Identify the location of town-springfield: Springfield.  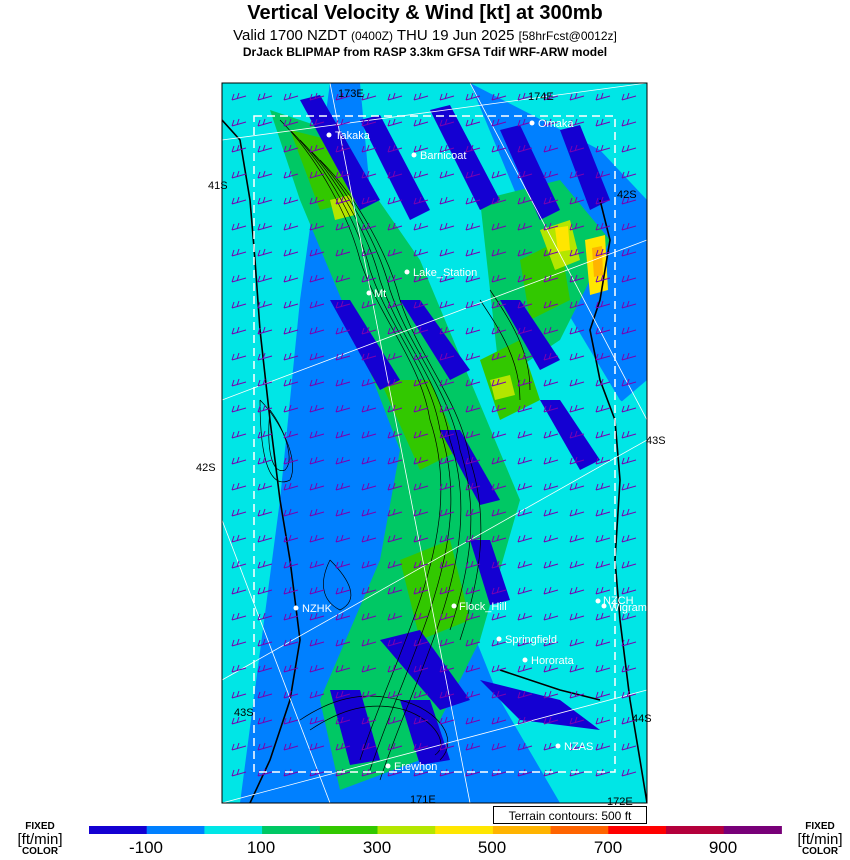
(531, 640).